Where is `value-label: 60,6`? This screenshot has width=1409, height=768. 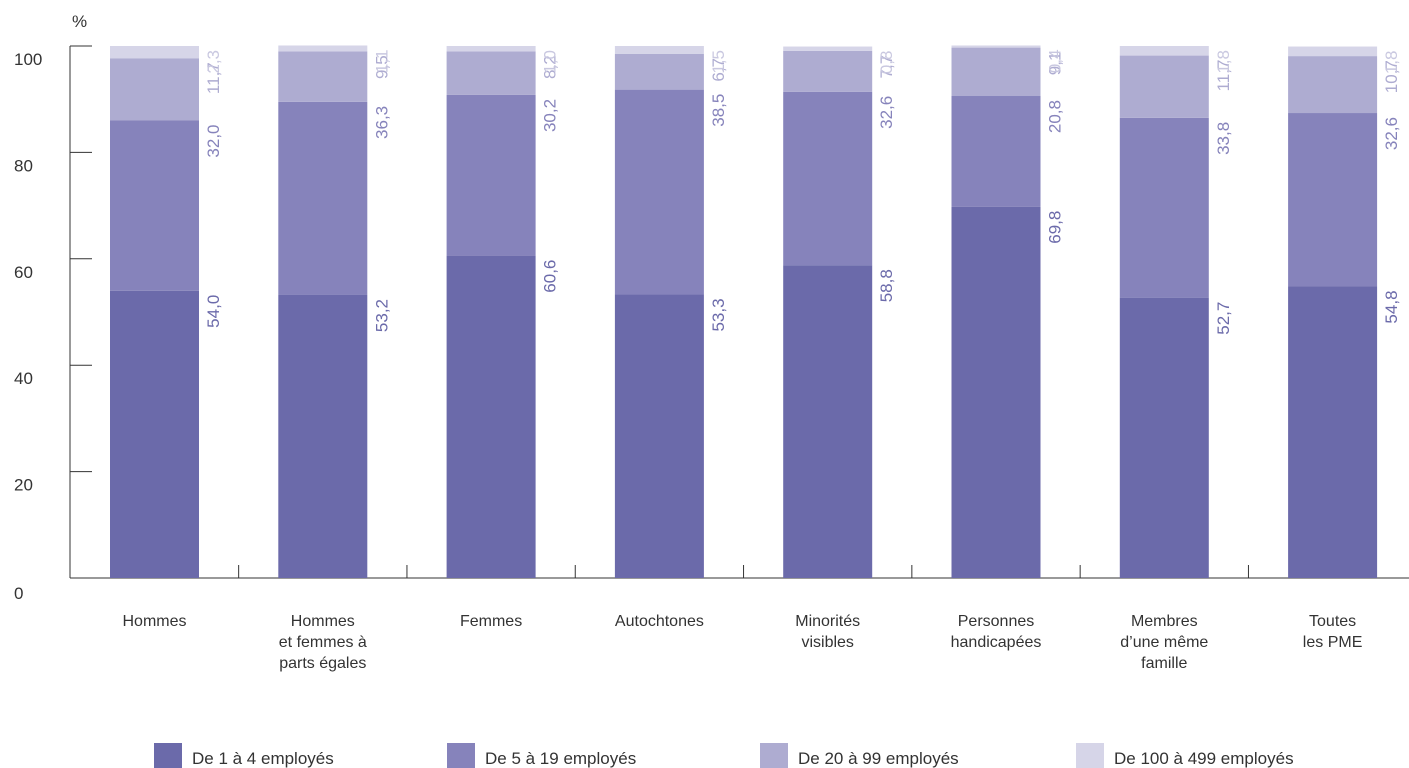
value-label: 60,6 is located at coordinates (550, 276).